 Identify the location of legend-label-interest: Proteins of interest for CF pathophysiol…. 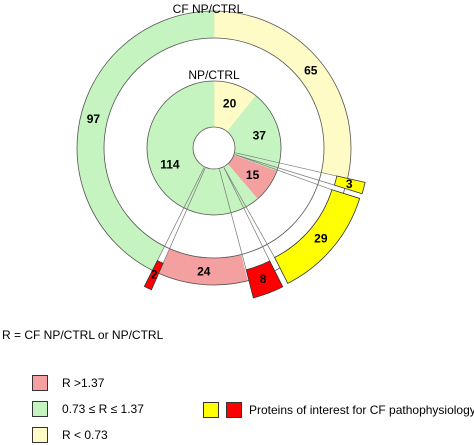
(361, 410).